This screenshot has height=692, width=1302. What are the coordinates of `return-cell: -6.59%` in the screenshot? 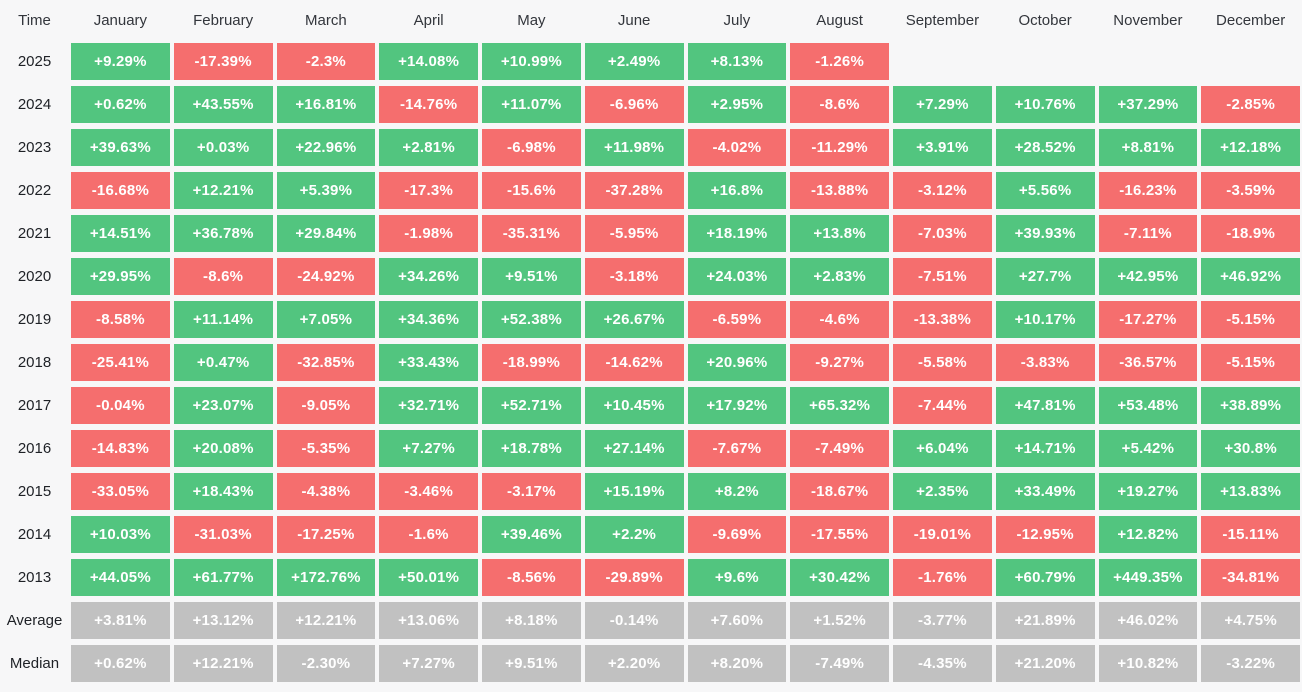 It's located at (737, 319).